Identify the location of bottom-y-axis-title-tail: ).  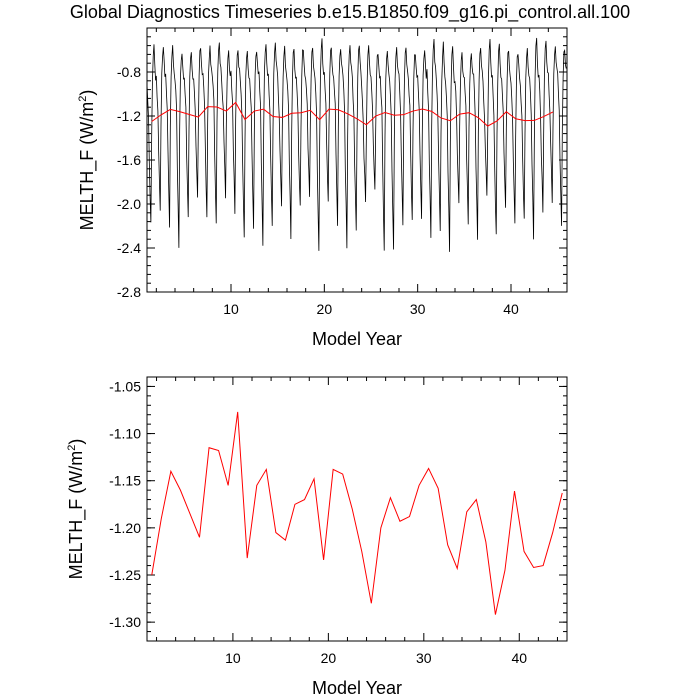
(76, 442).